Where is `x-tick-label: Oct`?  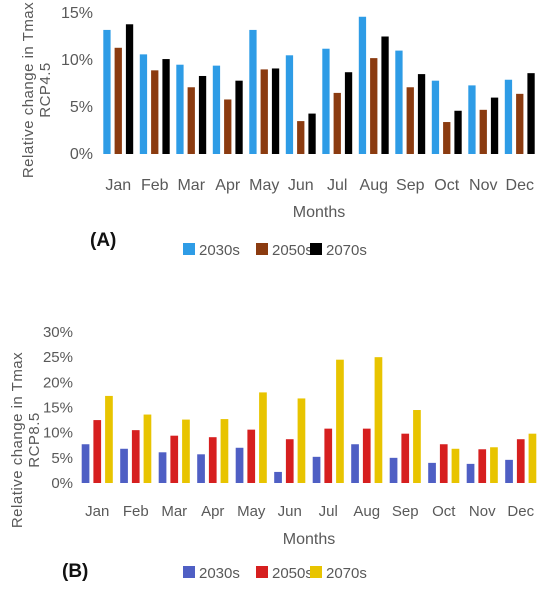 x-tick-label: Oct is located at coordinates (444, 511).